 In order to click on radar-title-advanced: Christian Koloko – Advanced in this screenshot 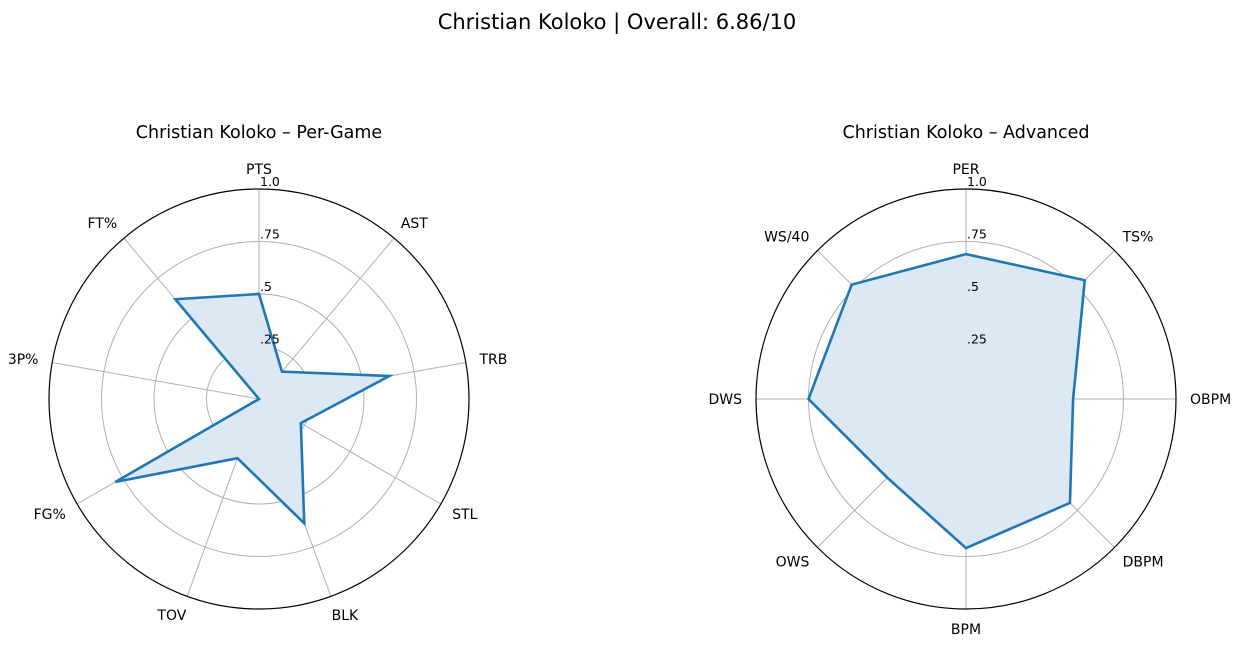, I will do `click(966, 133)`.